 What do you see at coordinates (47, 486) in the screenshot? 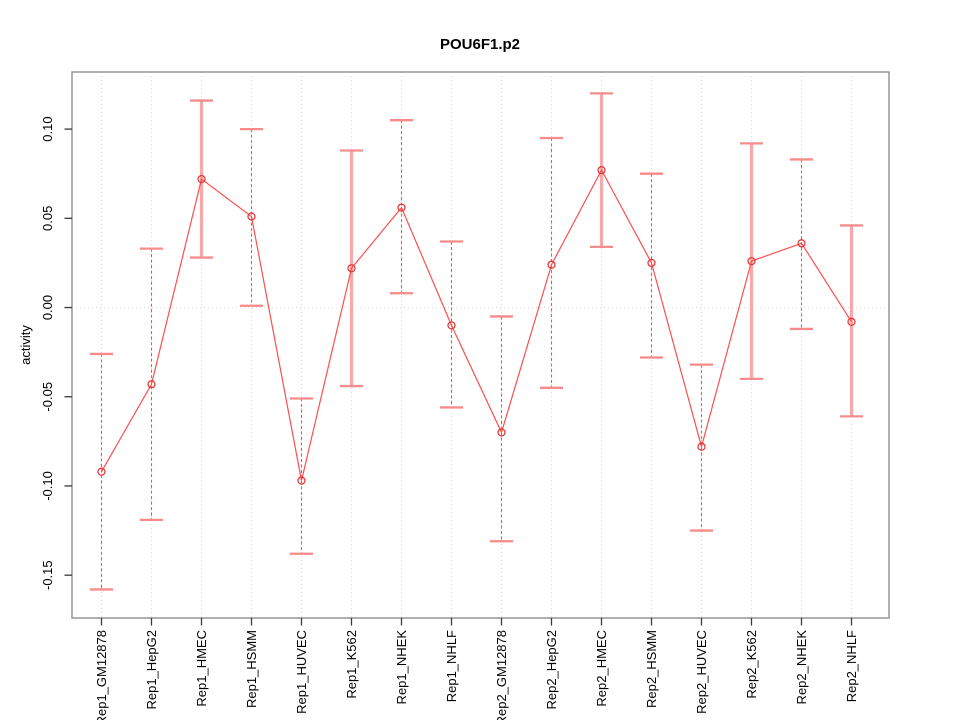
I see `y-tick-label: -0.10` at bounding box center [47, 486].